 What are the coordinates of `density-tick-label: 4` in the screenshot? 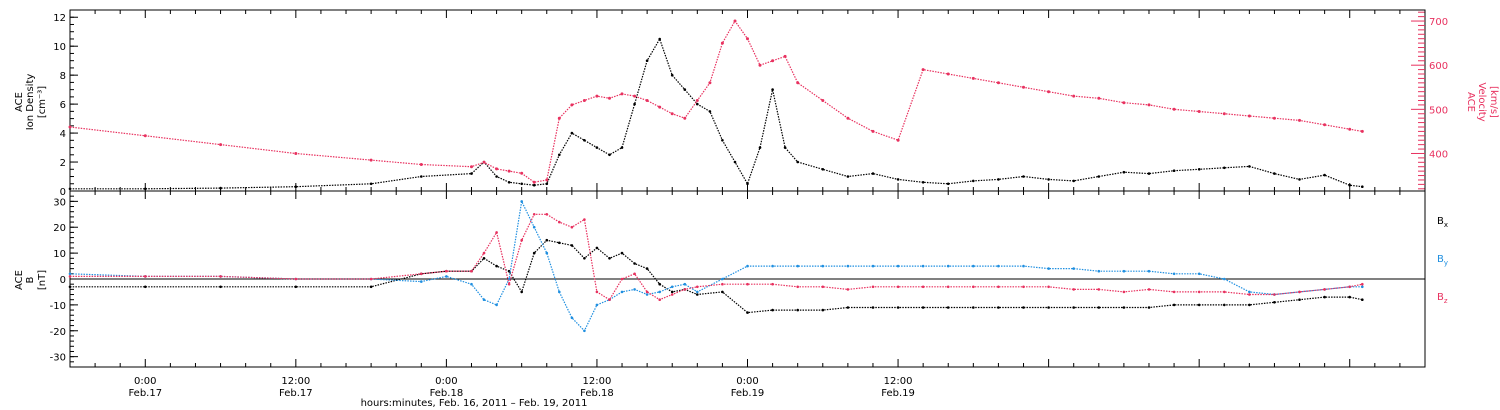 It's located at (63, 134).